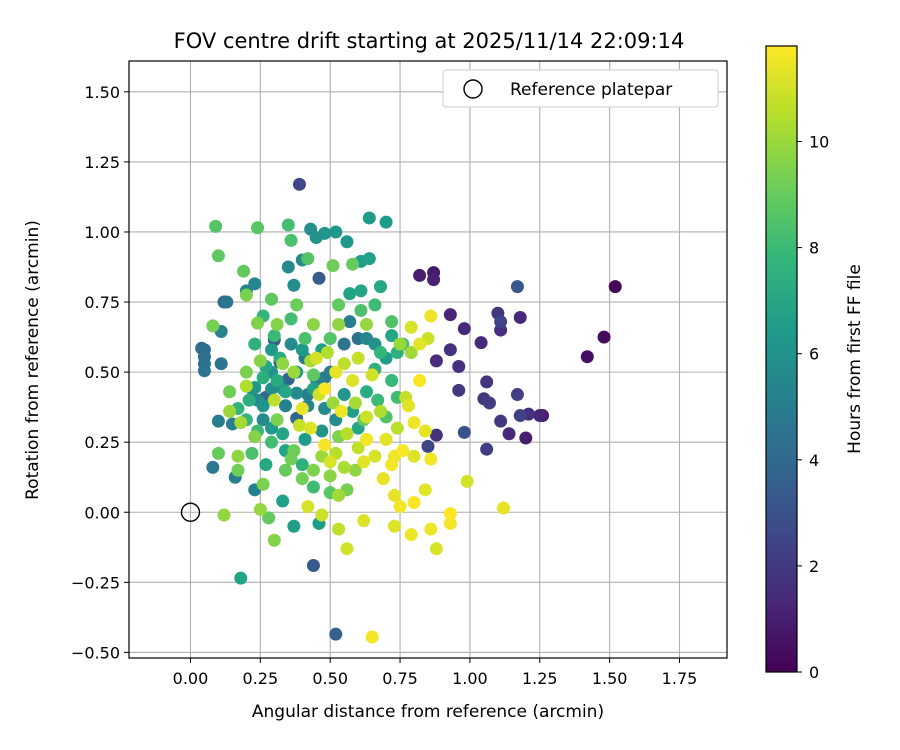 This screenshot has width=900, height=750. What do you see at coordinates (435, 673) in the screenshot?
I see `x-axis: 0.00 0.25 0.50 0.75 1.00 1.25 1.50 1.75` at bounding box center [435, 673].